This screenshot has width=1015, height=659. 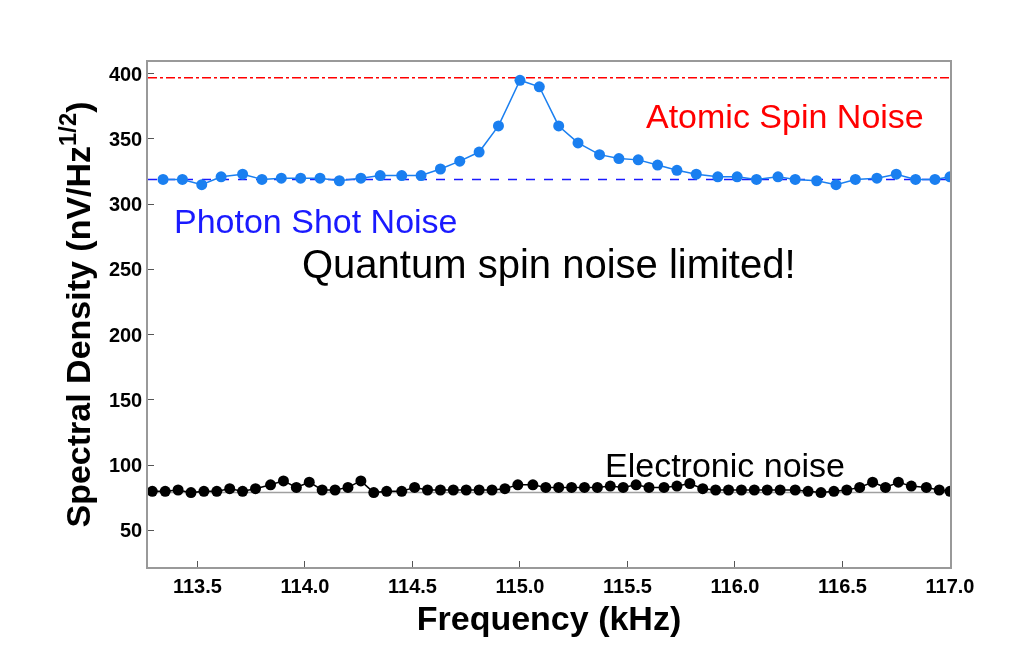 What do you see at coordinates (125, 399) in the screenshot?
I see `y-tick-label: 150` at bounding box center [125, 399].